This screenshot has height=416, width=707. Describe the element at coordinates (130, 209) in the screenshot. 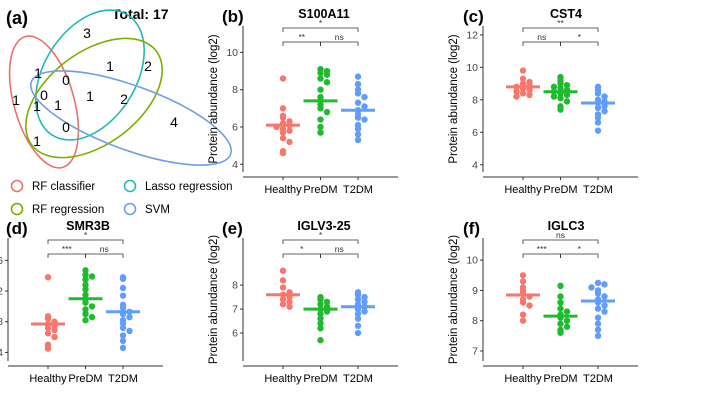

I see `legend-marker-svm` at that location.